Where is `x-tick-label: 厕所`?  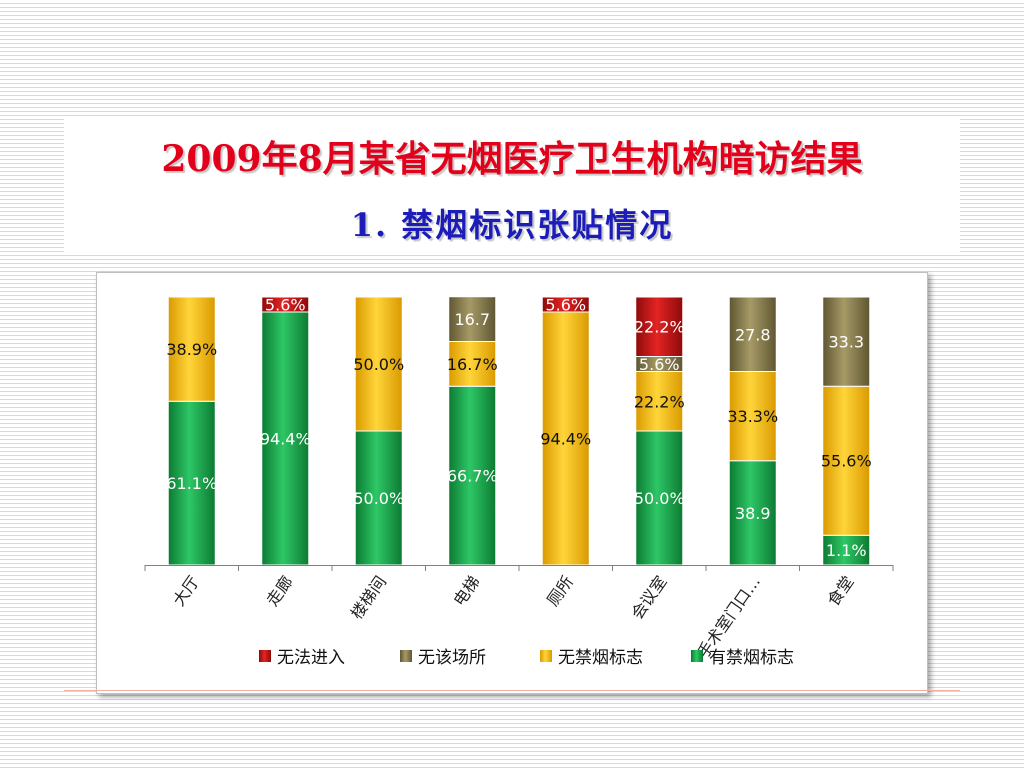 x-tick-label: 厕所 is located at coordinates (560, 590).